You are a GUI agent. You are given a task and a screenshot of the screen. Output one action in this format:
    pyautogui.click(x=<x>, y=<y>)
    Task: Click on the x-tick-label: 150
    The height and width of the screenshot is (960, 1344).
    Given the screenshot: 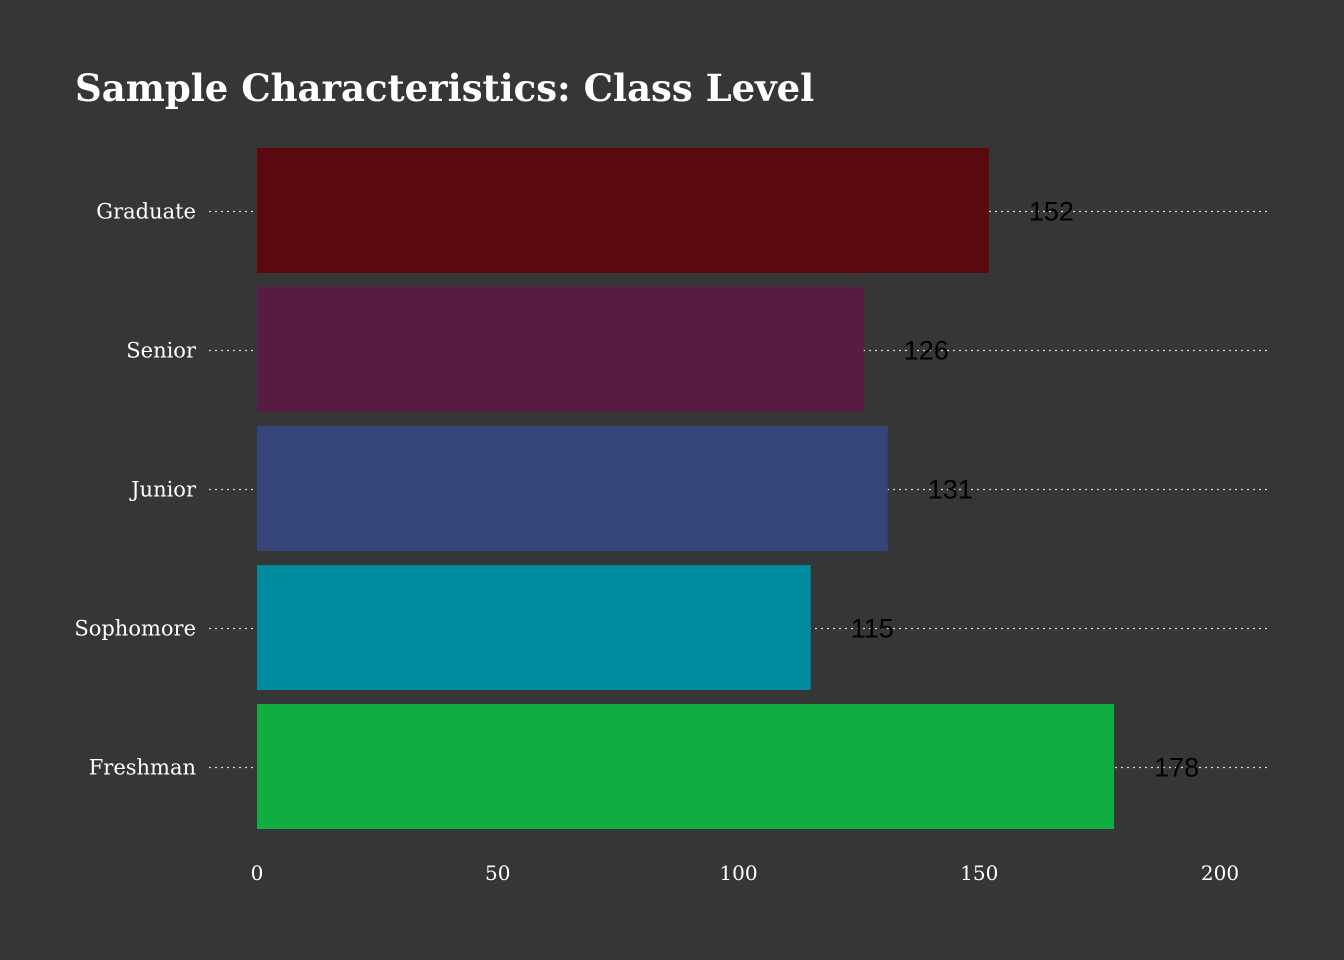 What is the action you would take?
    pyautogui.click(x=979, y=873)
    